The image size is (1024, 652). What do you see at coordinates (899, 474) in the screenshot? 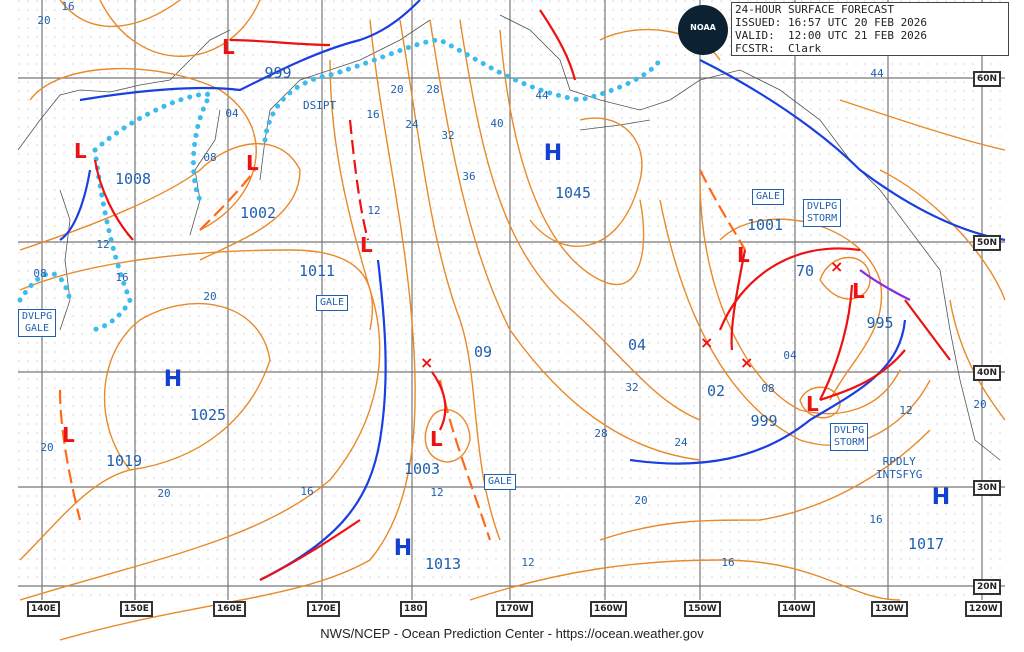
I see `warning-line: INTSFYG` at bounding box center [899, 474].